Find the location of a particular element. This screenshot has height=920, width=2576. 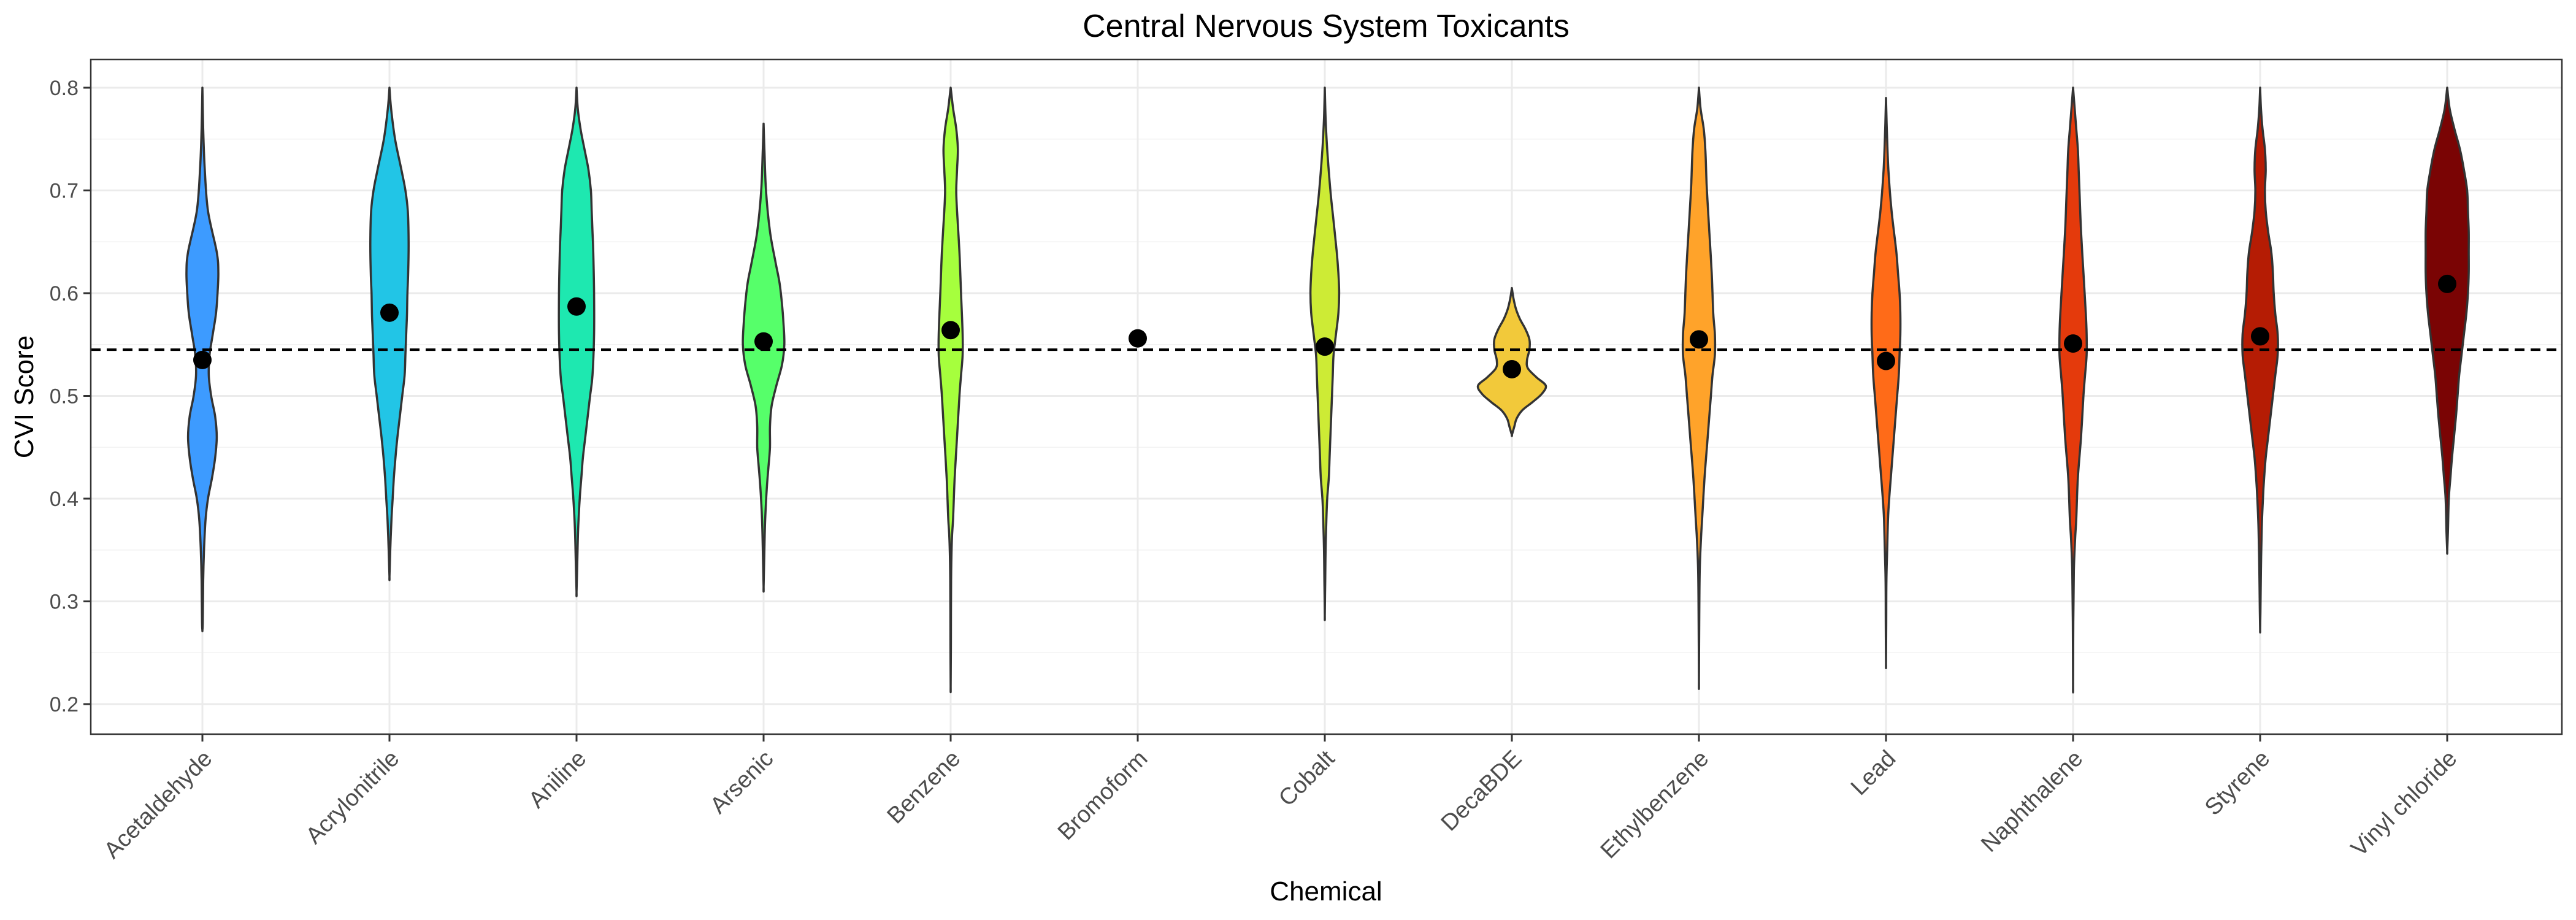

y-axis: 0.2 0.3 0.4 0.5 0.6 0.7 0.8 is located at coordinates (70, 396).